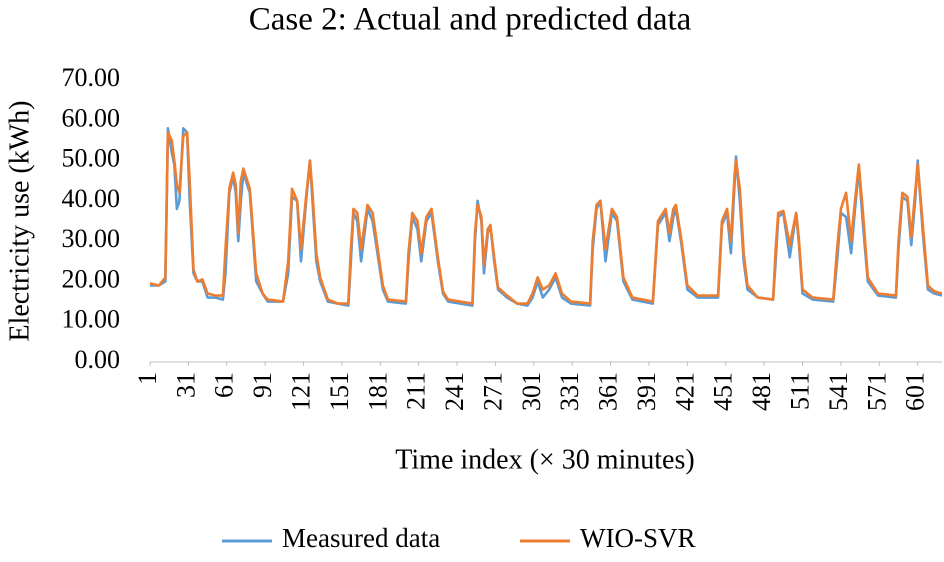  Describe the element at coordinates (761, 391) in the screenshot. I see `x-tick-label: 481` at that location.